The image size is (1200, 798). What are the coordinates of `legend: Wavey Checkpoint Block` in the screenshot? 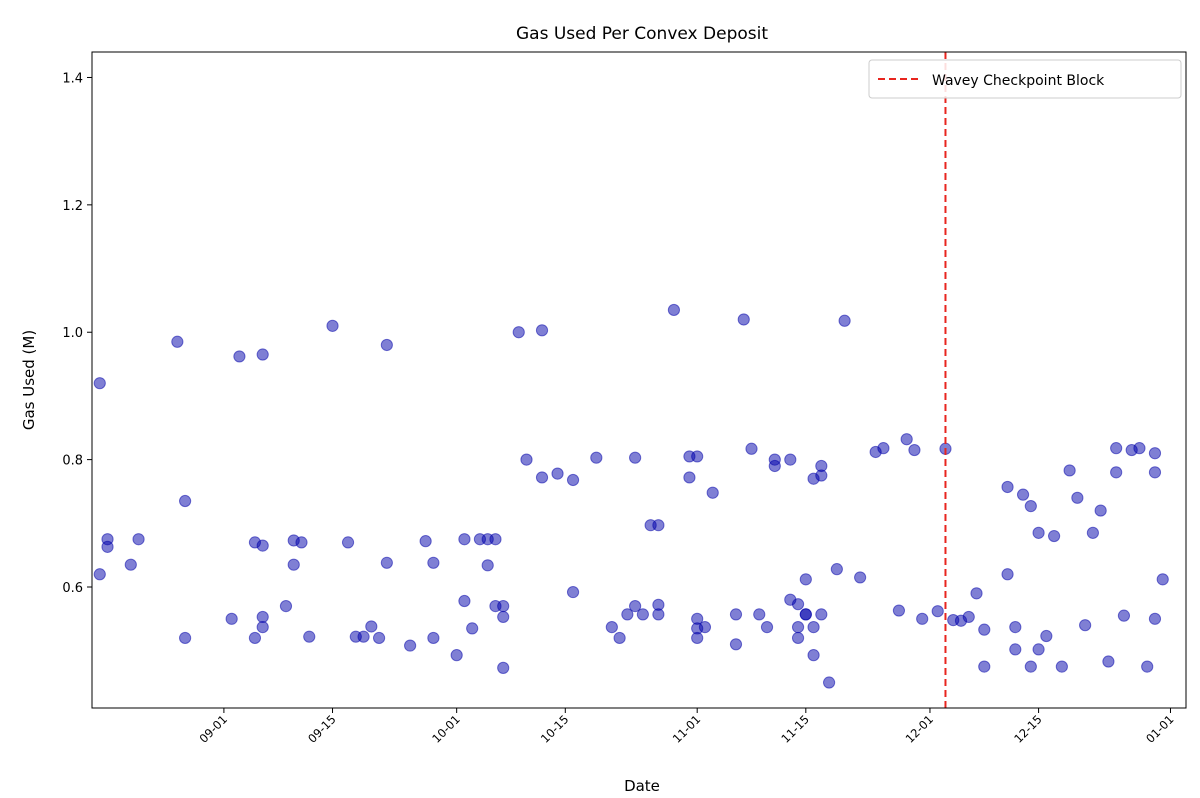 It's located at (1025, 79).